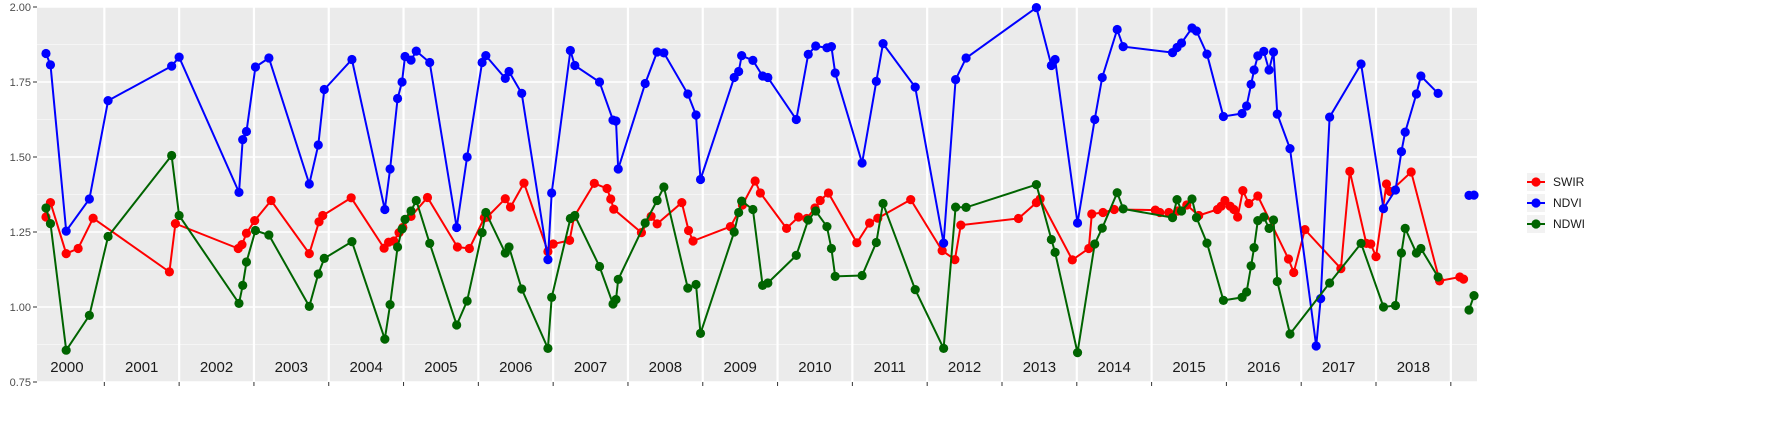 This screenshot has width=1773, height=442. What do you see at coordinates (23, 195) in the screenshot?
I see `y-axis: 0.75 1.00 1.25 1.50 1.75 2.00` at bounding box center [23, 195].